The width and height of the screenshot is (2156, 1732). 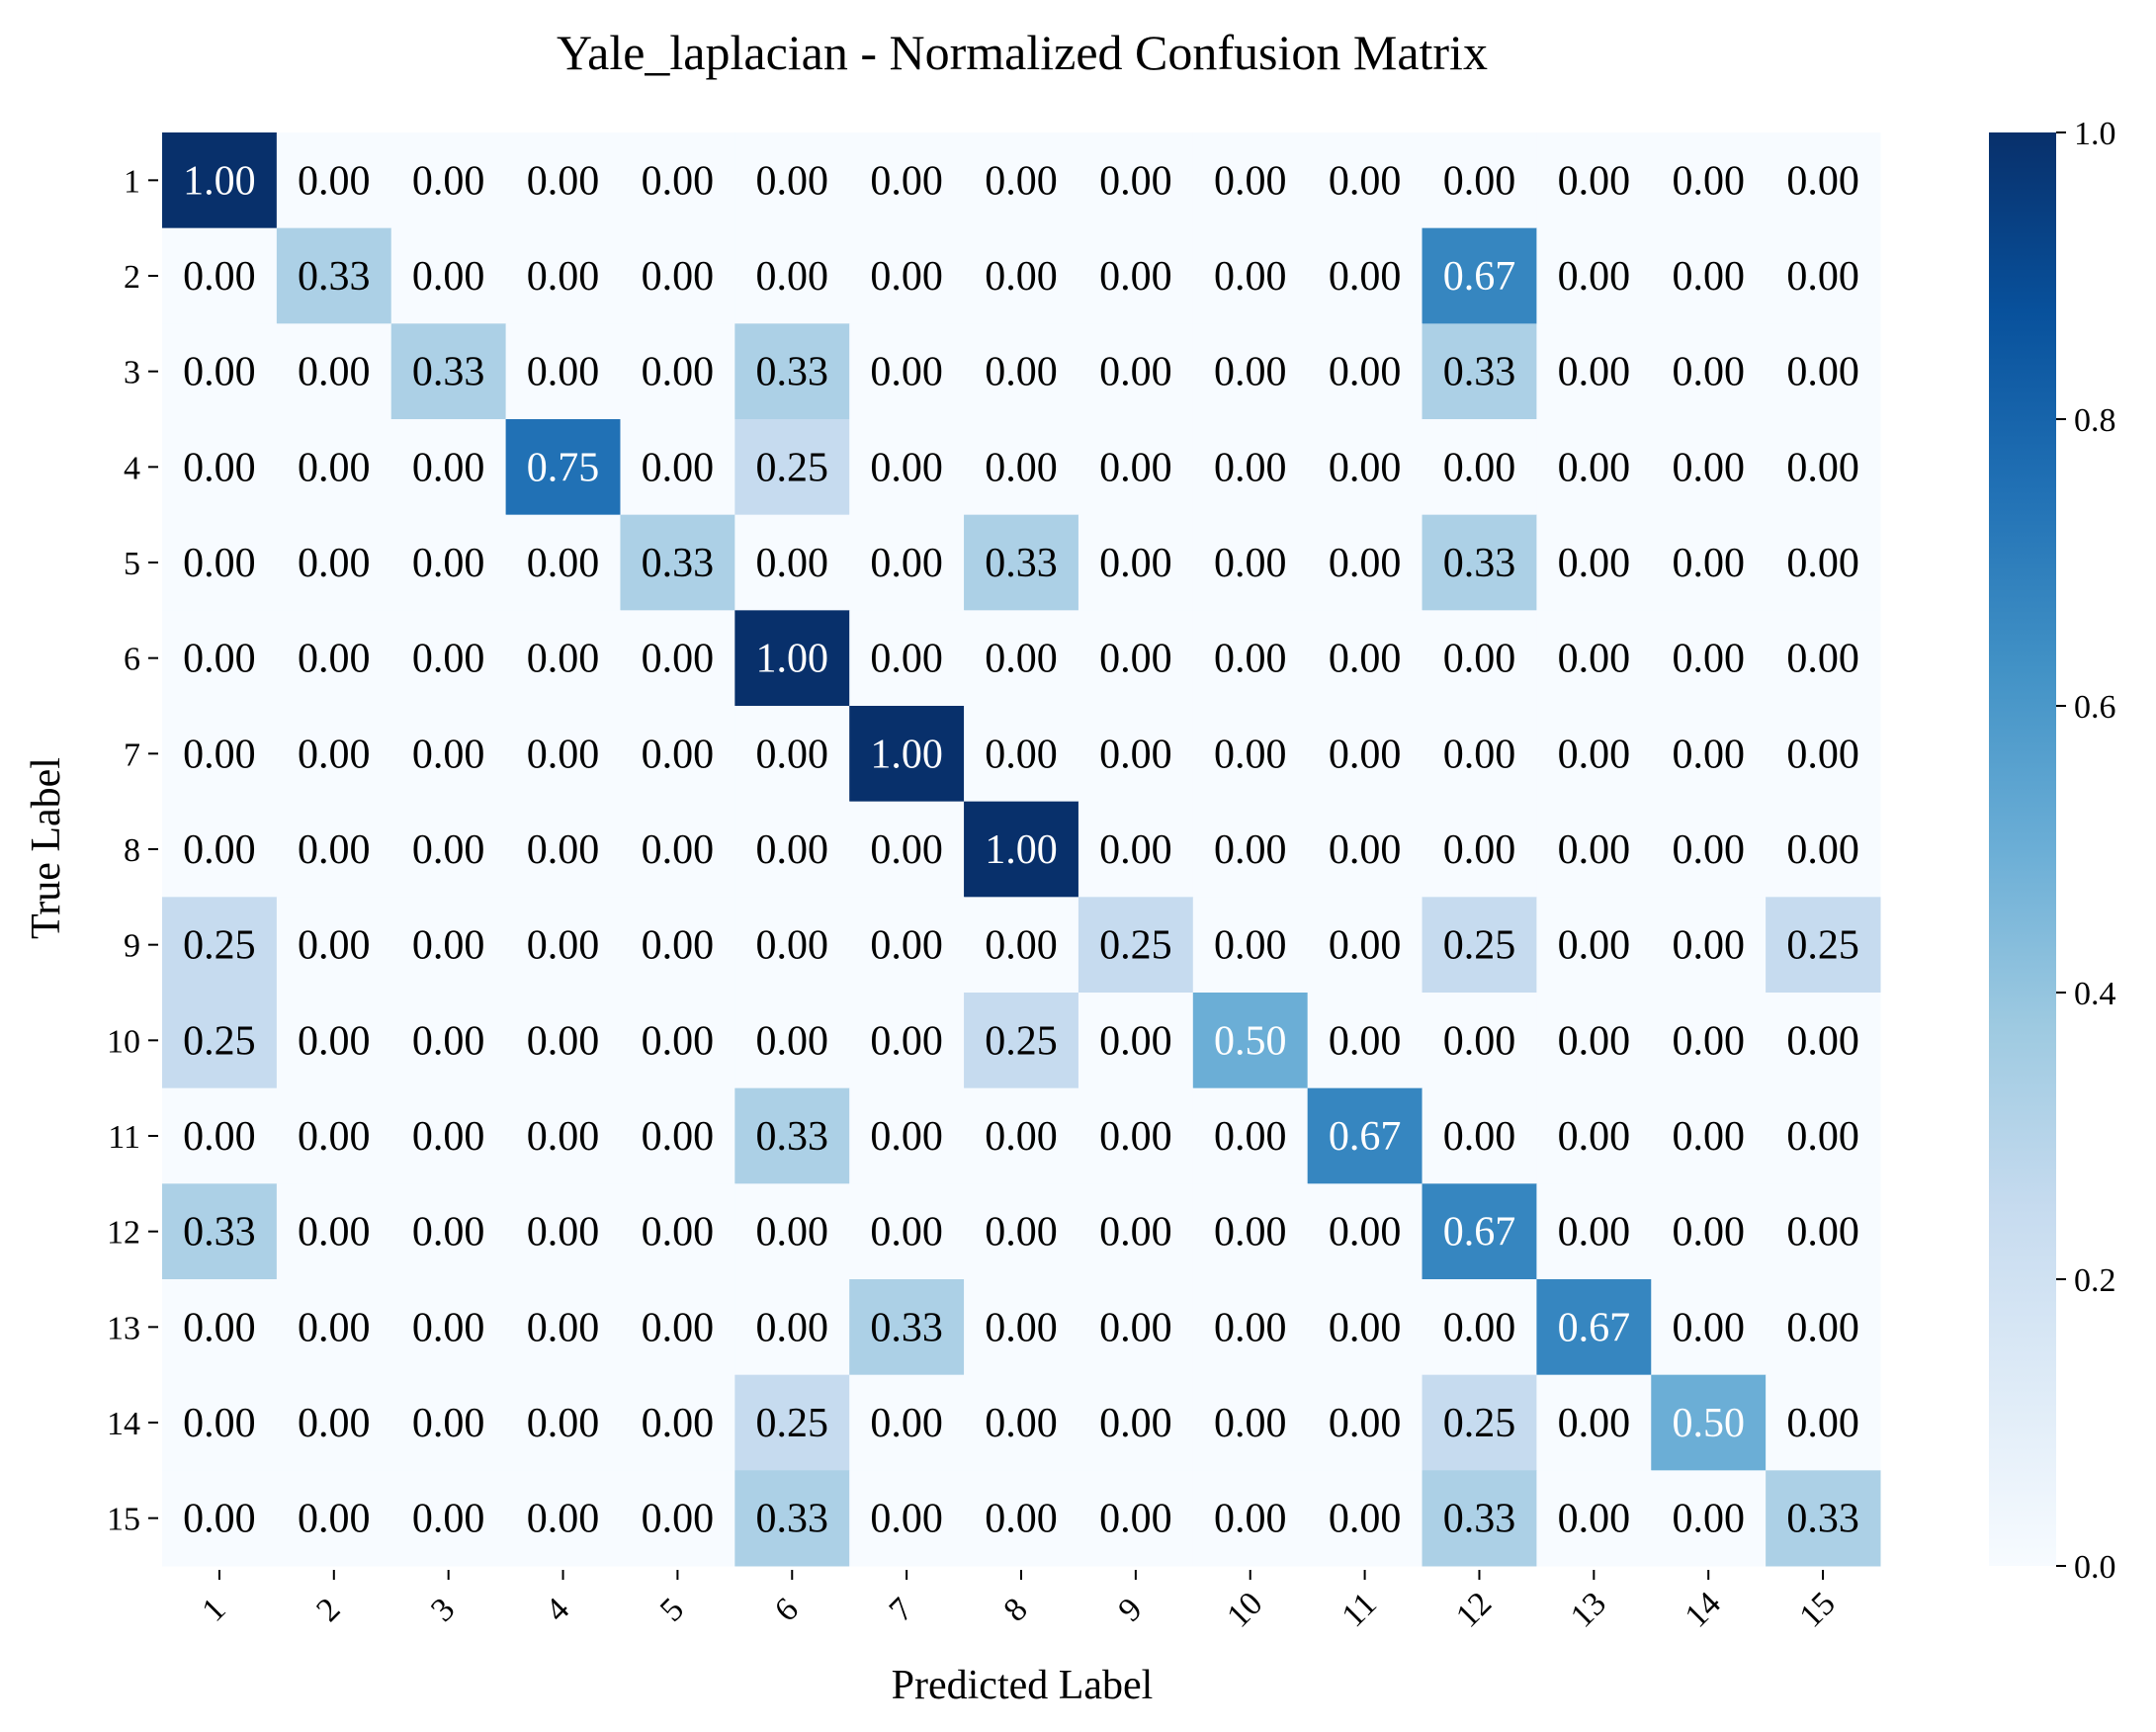 I want to click on x-tick-label: 13, so click(x=1588, y=1609).